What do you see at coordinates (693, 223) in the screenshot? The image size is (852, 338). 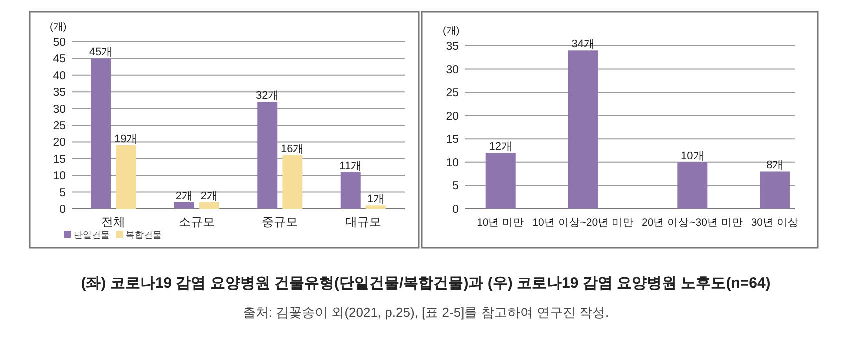 I see `x-tick-label: 20년 이상~30년 미만` at bounding box center [693, 223].